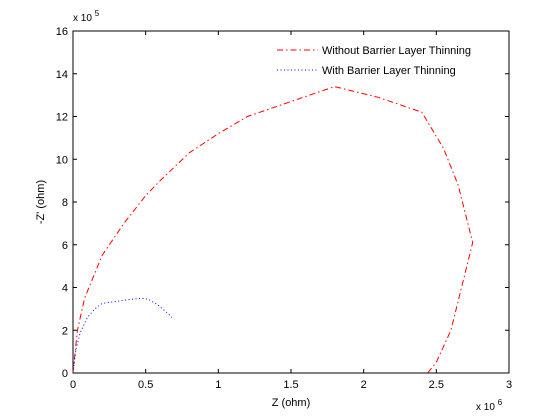 The image size is (560, 420). What do you see at coordinates (389, 71) in the screenshot?
I see `legend-label-with-thinning: With Barrier Layer Thinning` at bounding box center [389, 71].